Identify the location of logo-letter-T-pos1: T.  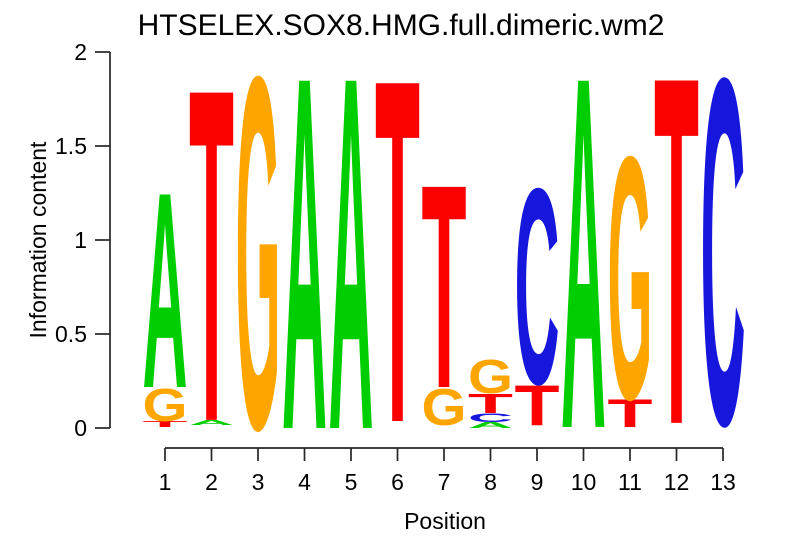
(165, 424).